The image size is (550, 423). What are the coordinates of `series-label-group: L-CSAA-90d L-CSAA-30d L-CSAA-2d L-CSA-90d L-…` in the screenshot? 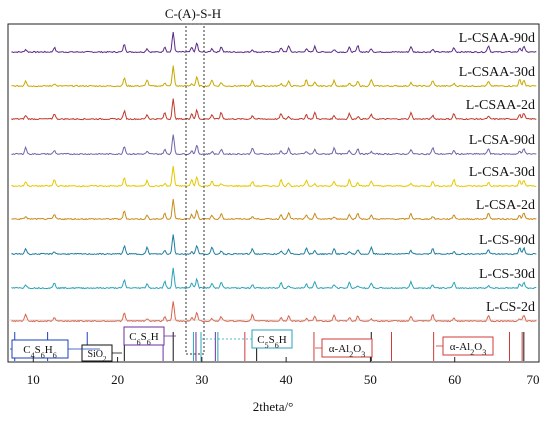 It's located at (497, 173).